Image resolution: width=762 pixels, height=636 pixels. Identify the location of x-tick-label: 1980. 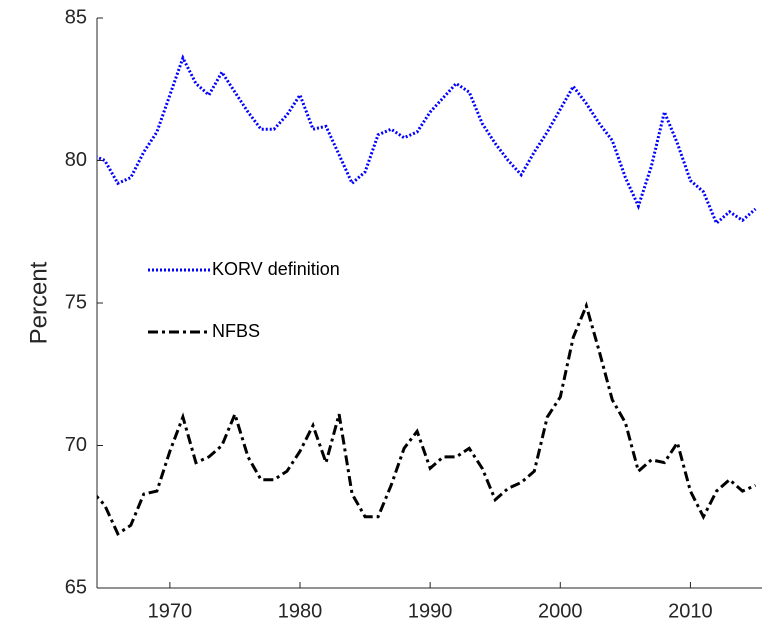
(300, 611).